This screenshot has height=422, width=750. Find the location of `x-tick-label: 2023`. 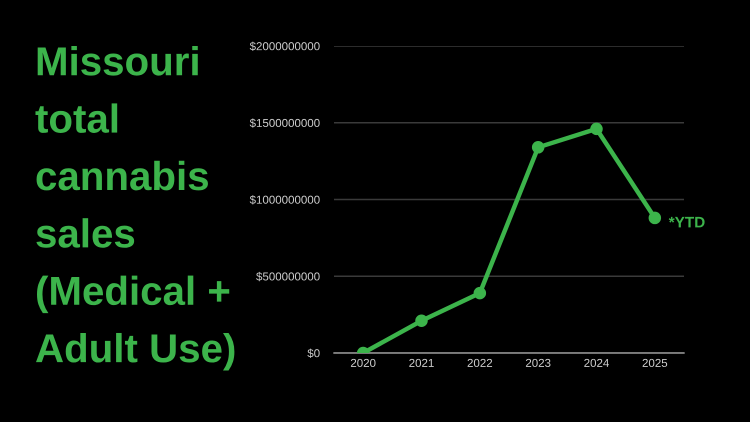

x-tick-label: 2023 is located at coordinates (538, 363).